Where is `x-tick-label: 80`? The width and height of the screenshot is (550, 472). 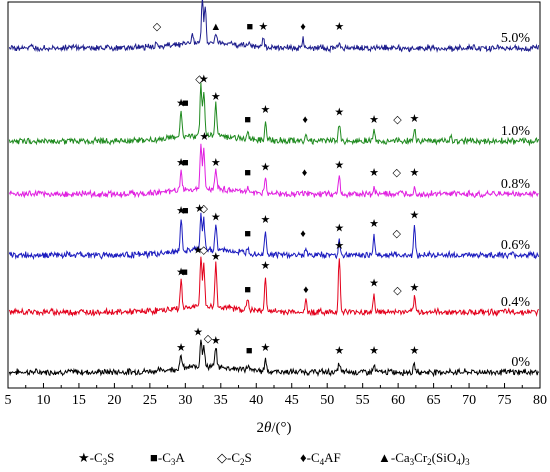
x-tick-label: 80 is located at coordinates (540, 400).